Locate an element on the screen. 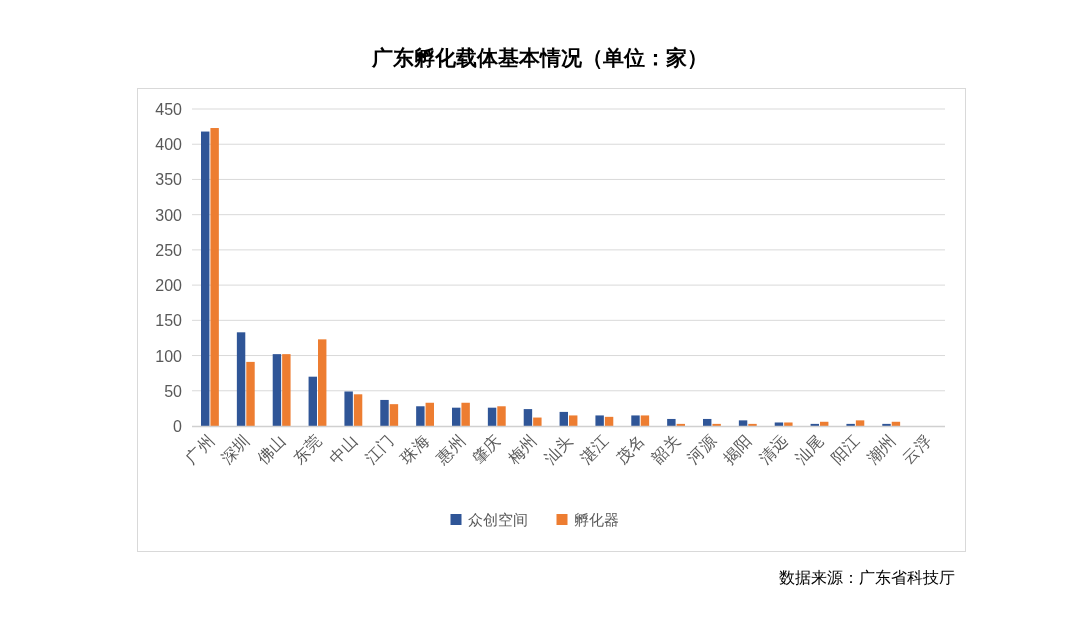  y-tick-label: 250 is located at coordinates (168, 250).